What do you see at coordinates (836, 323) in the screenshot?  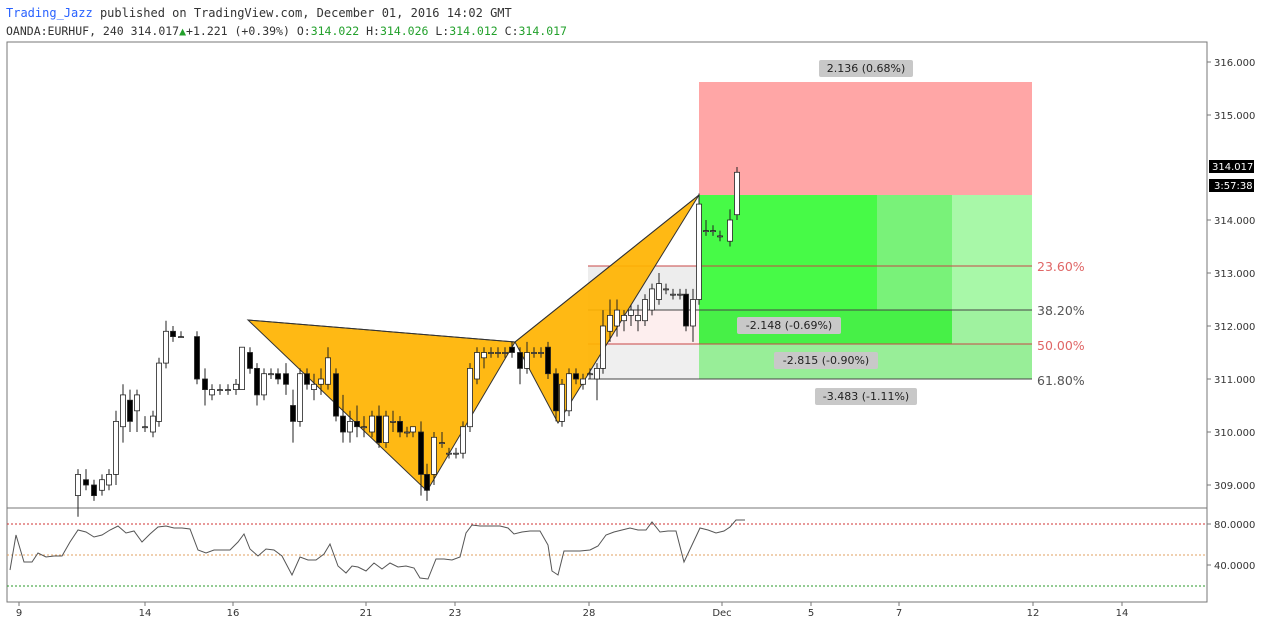 I see `fib-lines: 23.60% 38.20% 50.00% 61.80%` at bounding box center [836, 323].